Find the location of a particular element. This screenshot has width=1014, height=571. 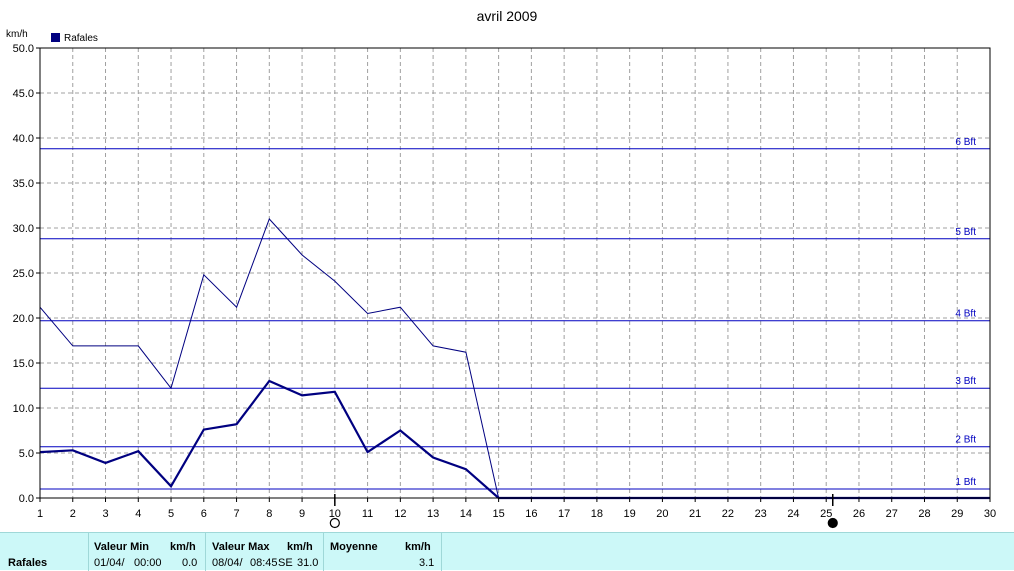

x-tick-label: 4 is located at coordinates (138, 514).